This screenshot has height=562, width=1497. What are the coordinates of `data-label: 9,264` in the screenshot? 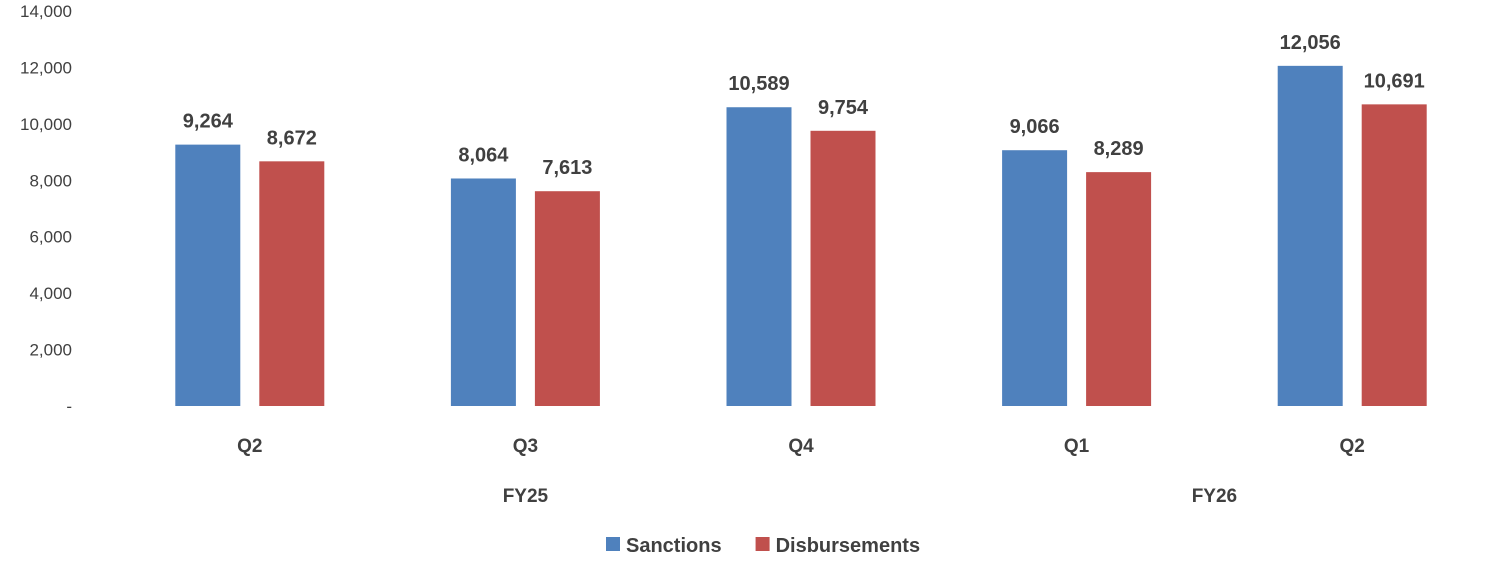 It's located at (208, 122).